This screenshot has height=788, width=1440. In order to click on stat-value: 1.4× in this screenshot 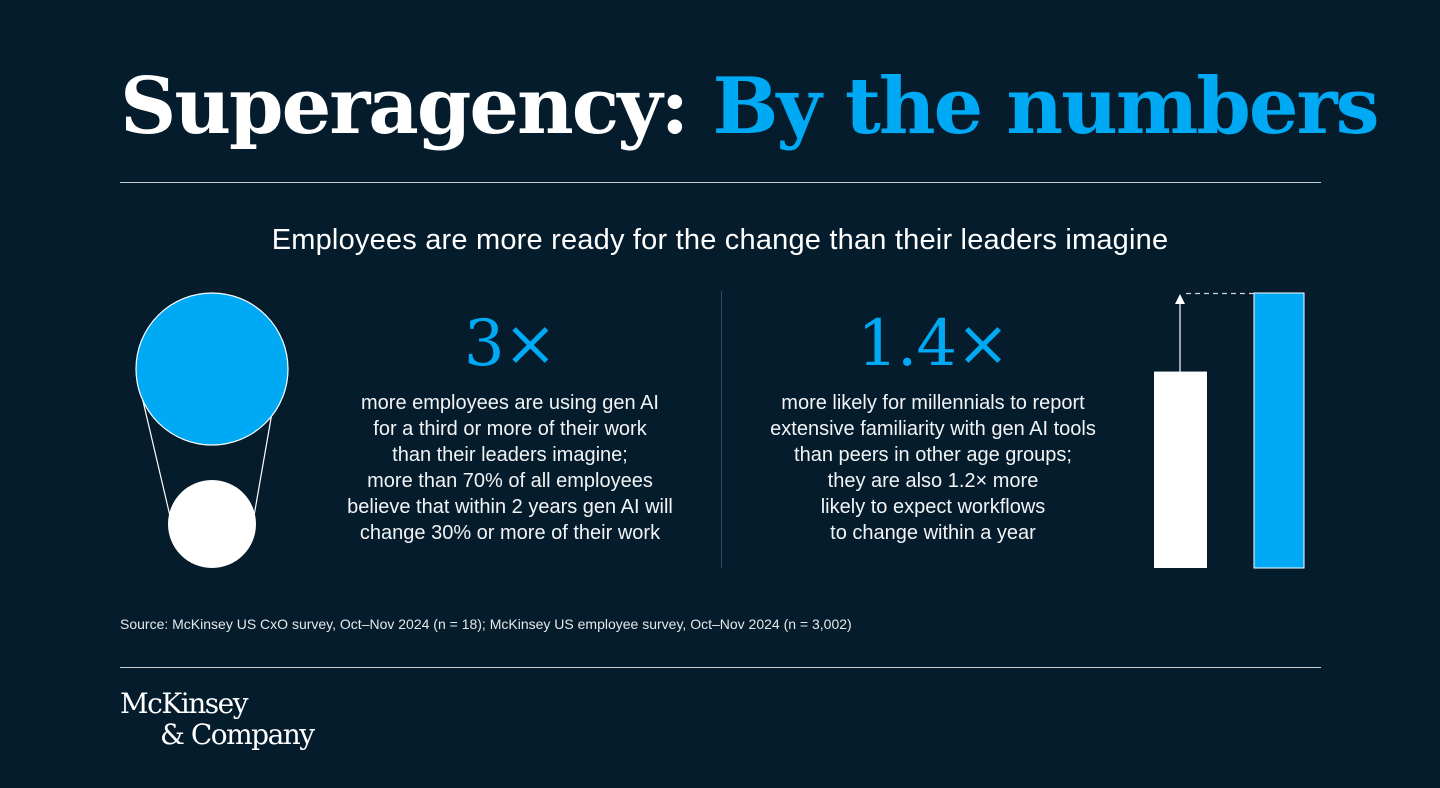, I will do `click(933, 344)`.